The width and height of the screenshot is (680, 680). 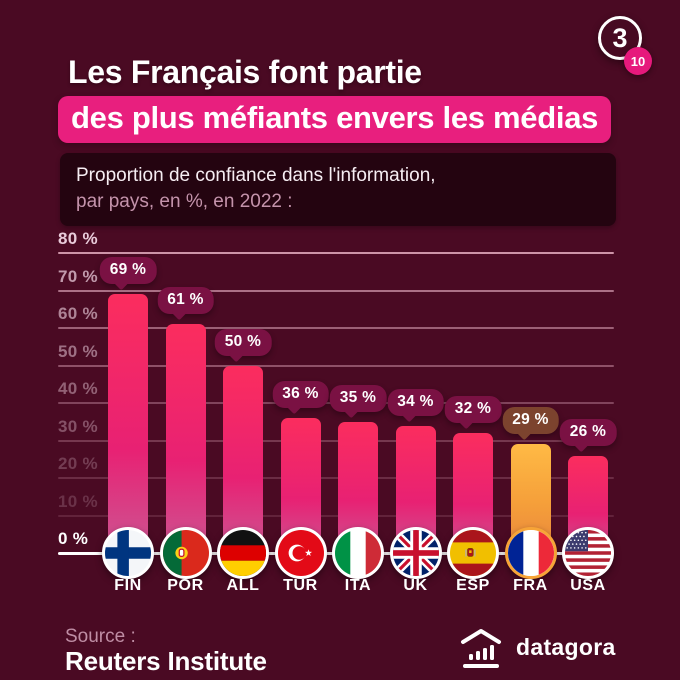 What do you see at coordinates (245, 72) in the screenshot?
I see `title-line-1: Les Français font partie` at bounding box center [245, 72].